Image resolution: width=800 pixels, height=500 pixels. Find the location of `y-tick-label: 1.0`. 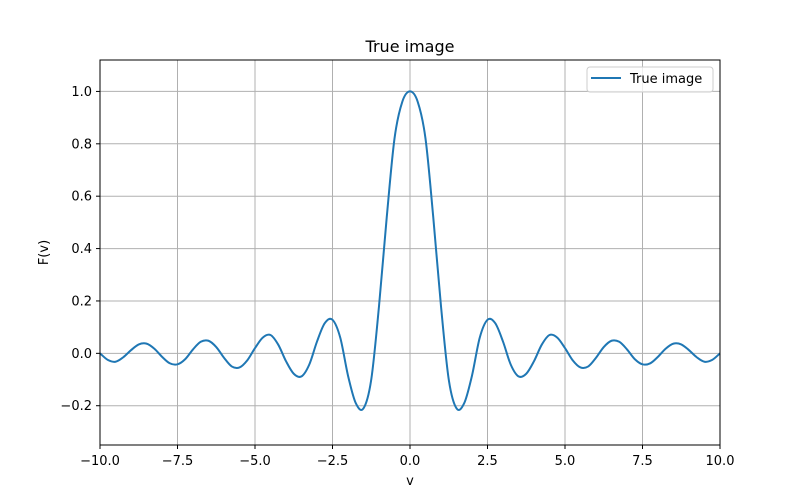

y-tick-label: 1.0 is located at coordinates (81, 92).